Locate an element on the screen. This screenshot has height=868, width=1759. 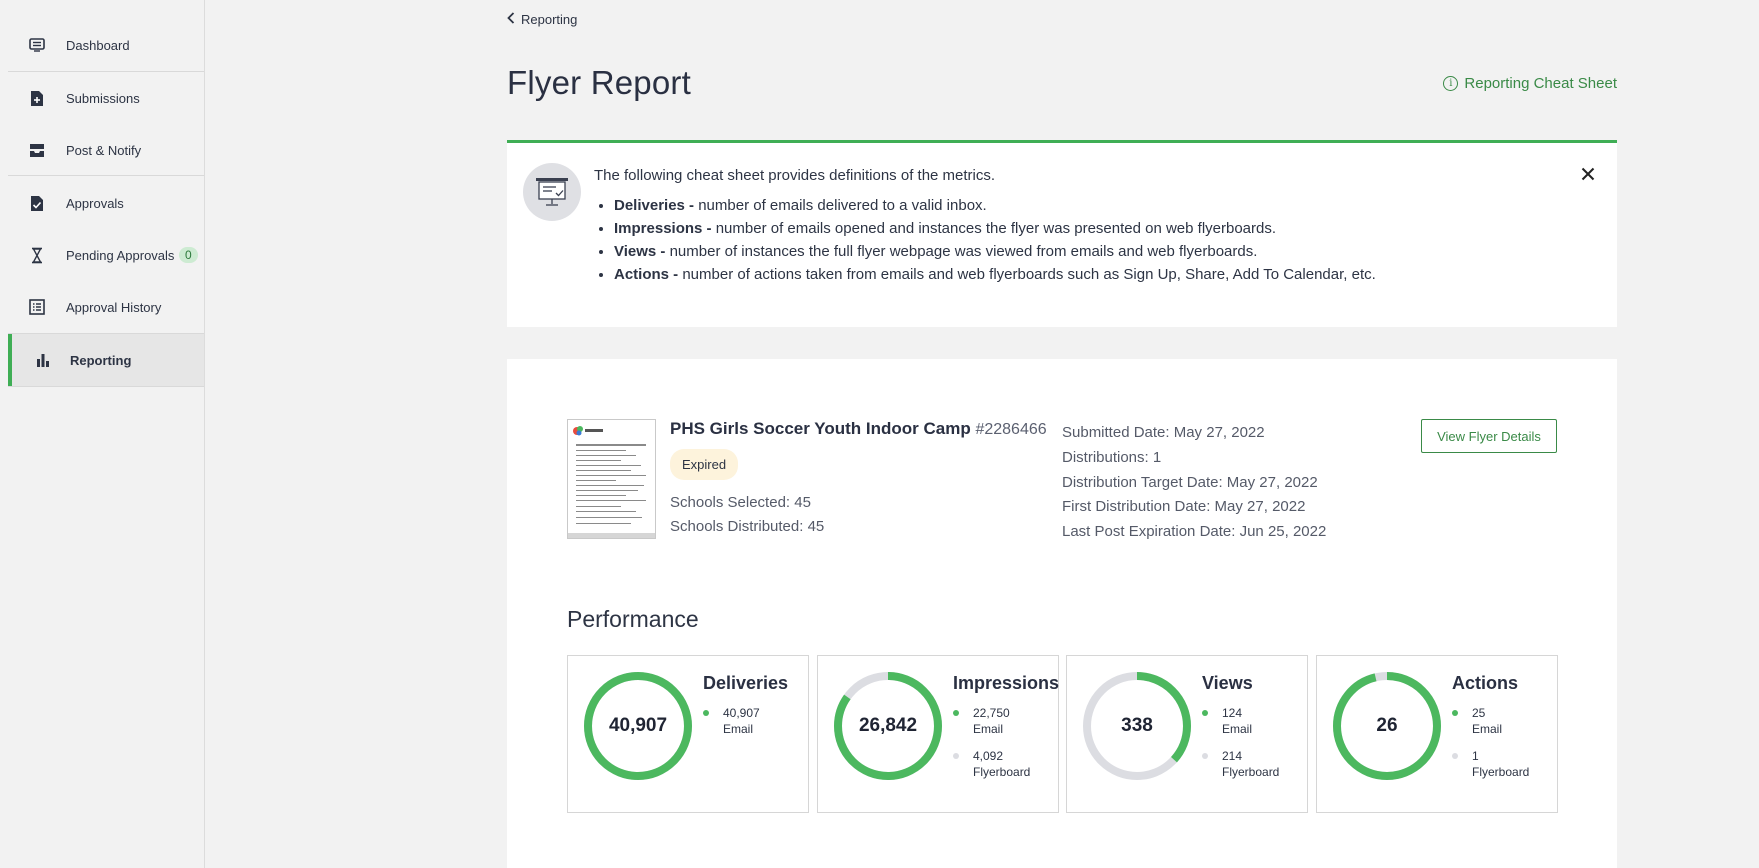
legend-email: 40,907 Email is located at coordinates (731, 721).